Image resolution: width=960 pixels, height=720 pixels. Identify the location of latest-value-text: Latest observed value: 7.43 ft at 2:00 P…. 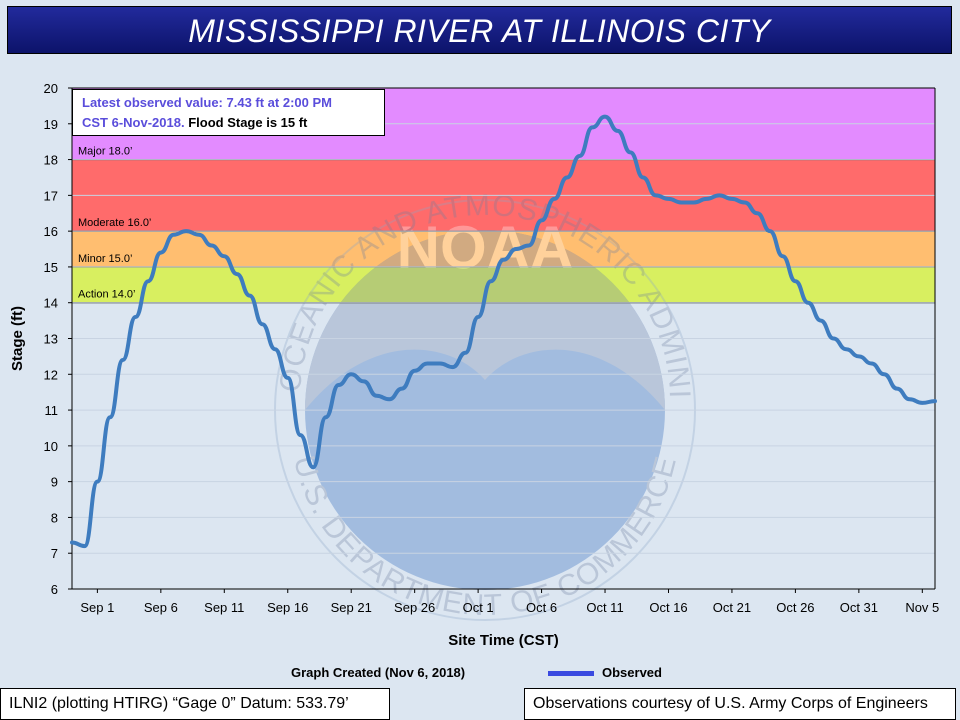
(207, 102).